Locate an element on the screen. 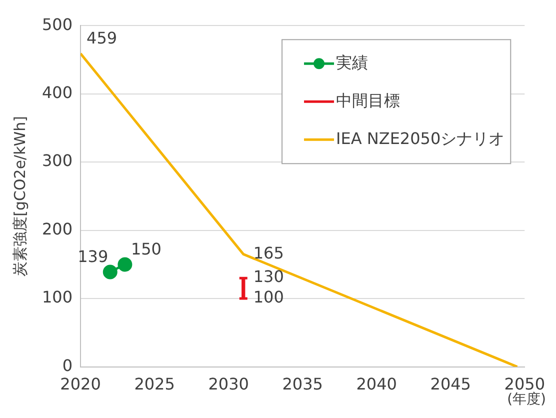 The width and height of the screenshot is (556, 418). x-tick-label: 2025 is located at coordinates (154, 384).